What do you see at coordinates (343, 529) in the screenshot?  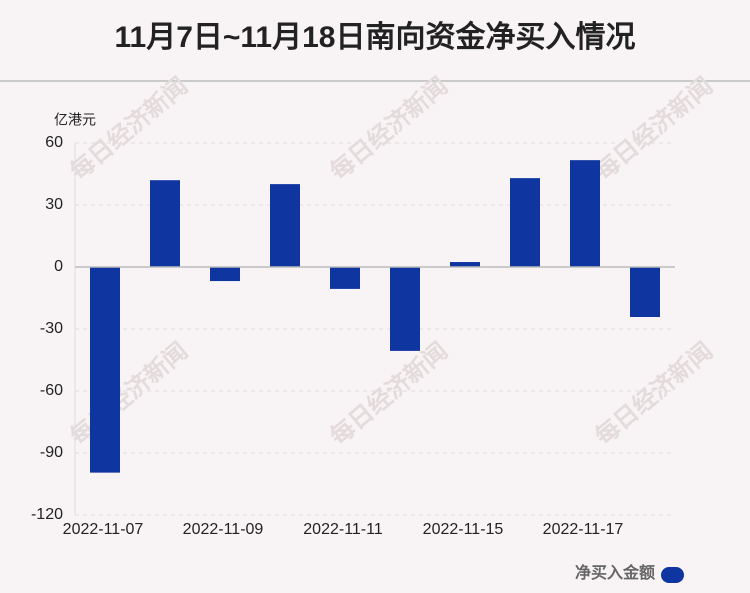 I see `x-tick-label: 2022-11-11` at bounding box center [343, 529].